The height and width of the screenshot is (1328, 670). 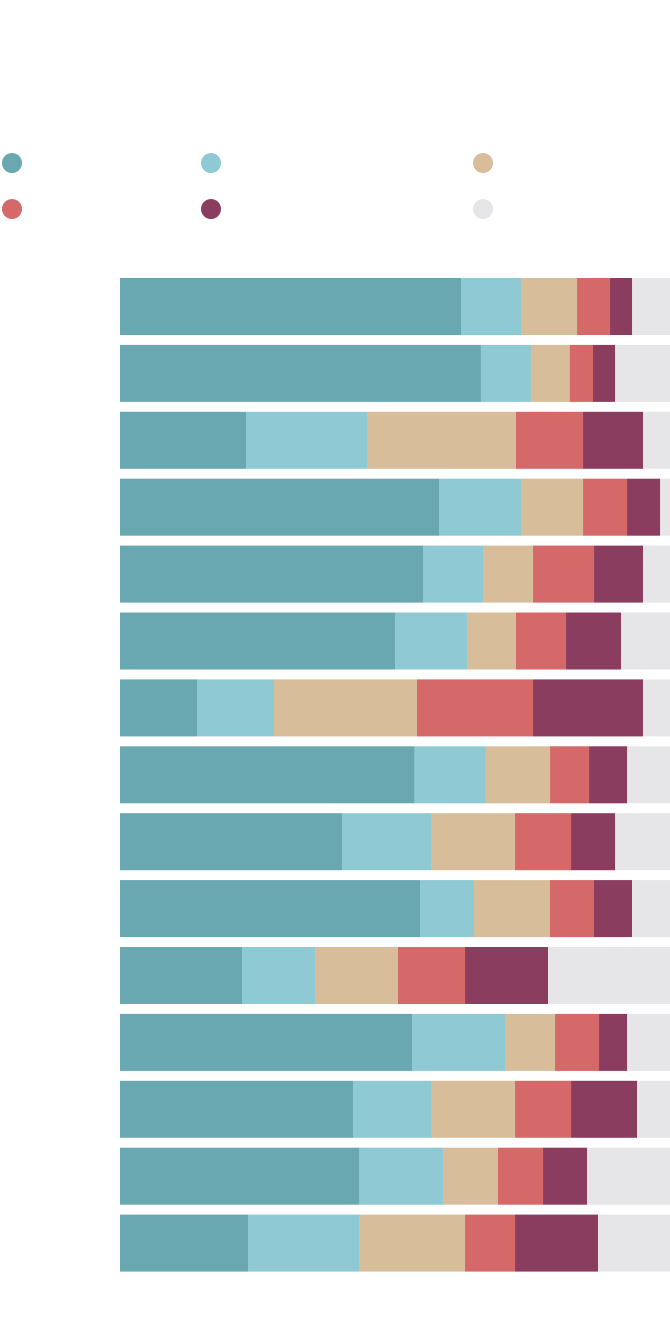 What do you see at coordinates (441, 440) in the screenshot?
I see `bar-segment-row3-series3` at bounding box center [441, 440].